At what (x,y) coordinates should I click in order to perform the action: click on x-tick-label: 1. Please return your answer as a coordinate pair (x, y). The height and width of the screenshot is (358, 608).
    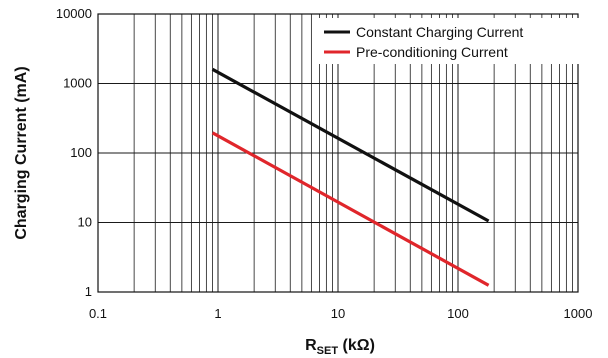
    Looking at the image, I should click on (217, 313).